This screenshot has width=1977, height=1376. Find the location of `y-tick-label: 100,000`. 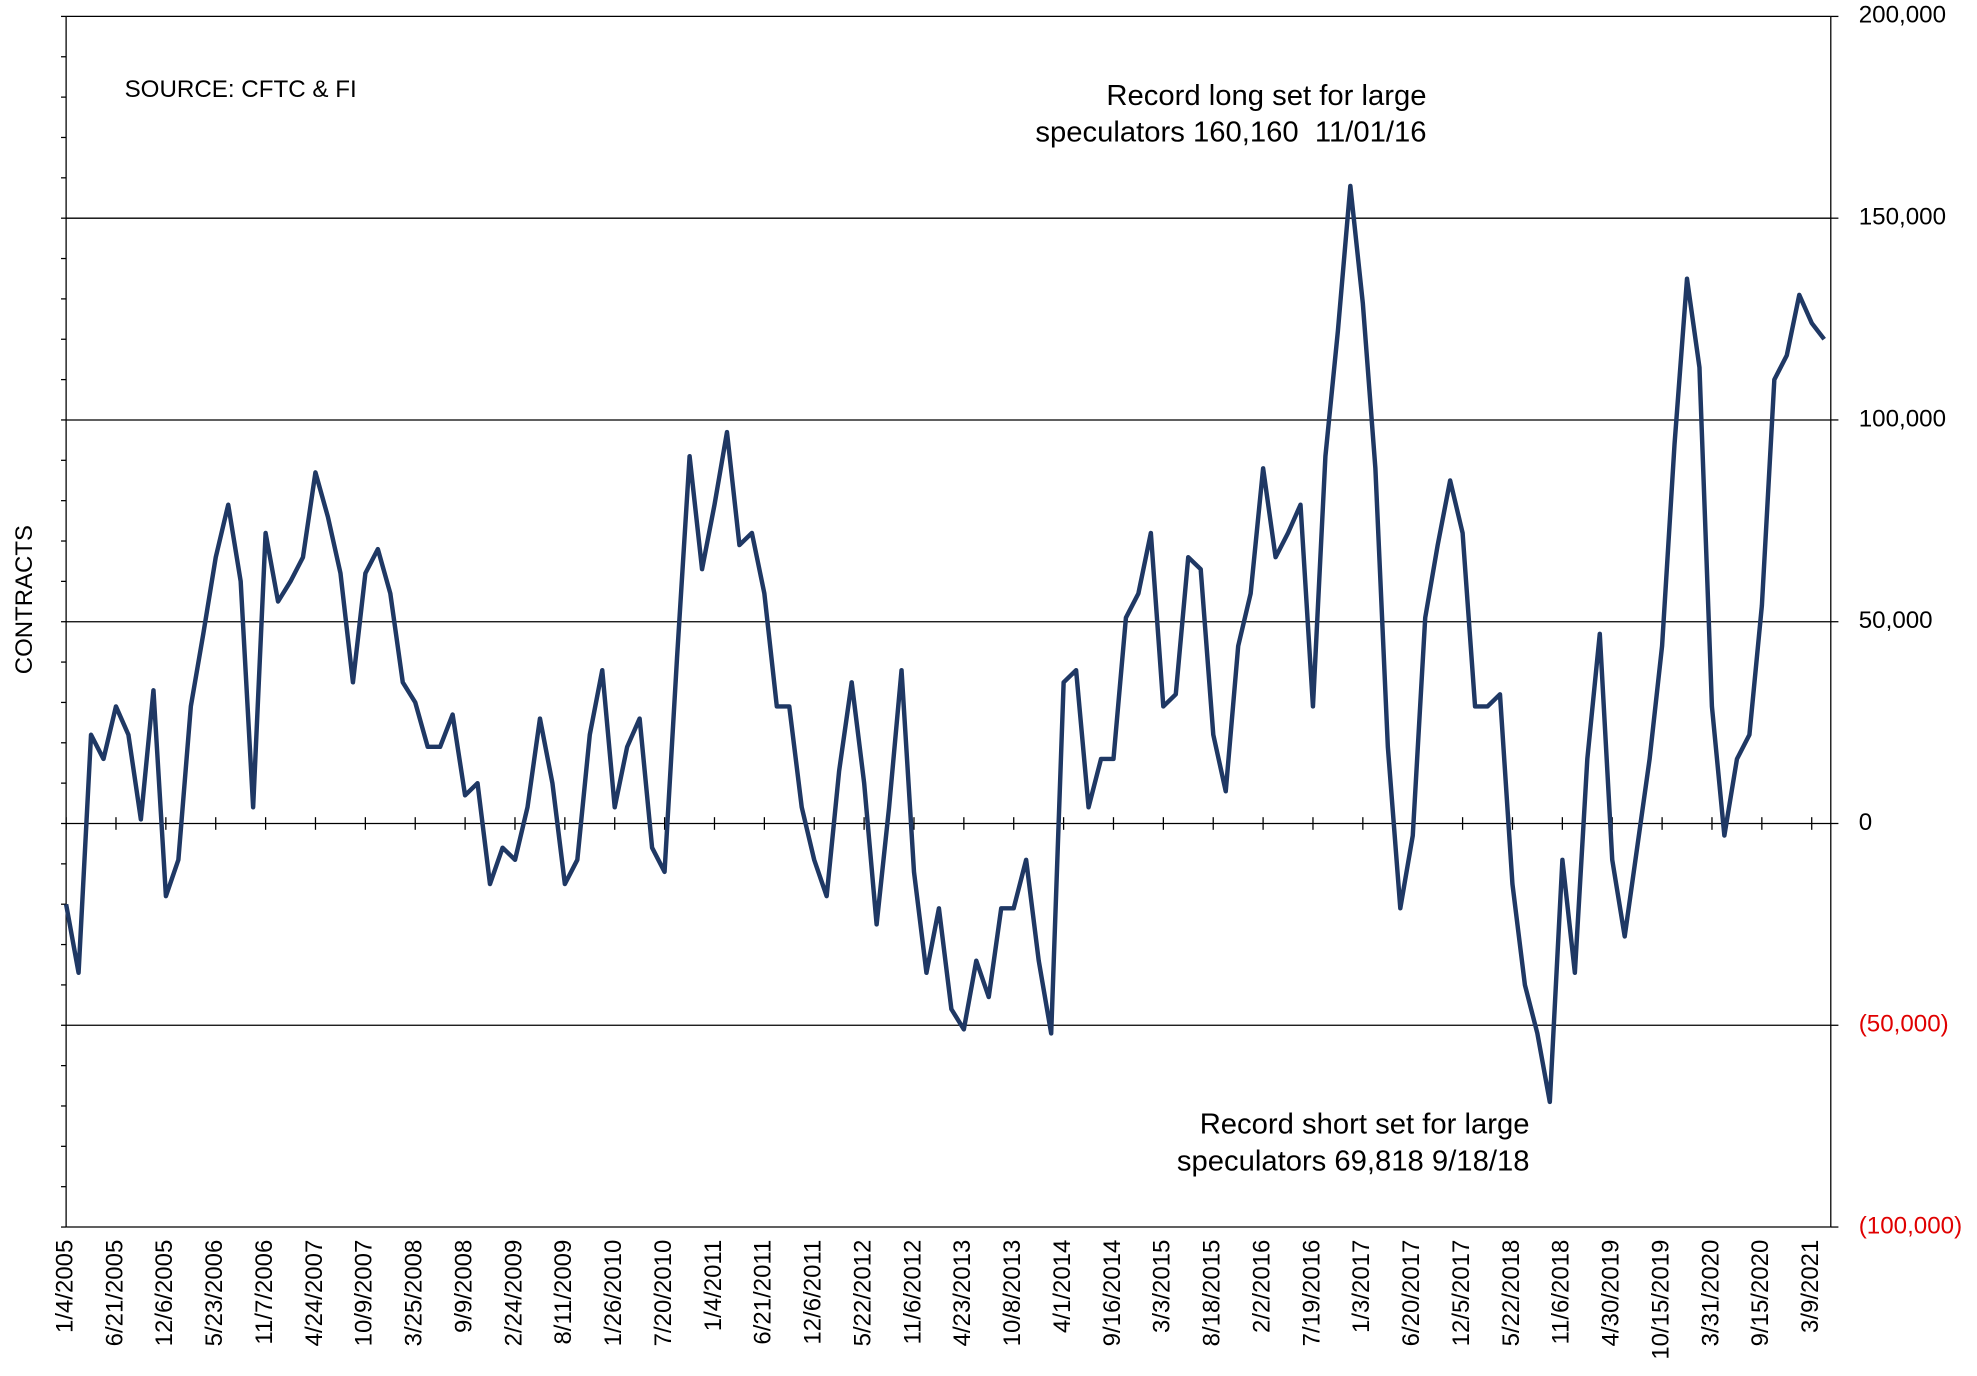

y-tick-label: 100,000 is located at coordinates (1902, 418).